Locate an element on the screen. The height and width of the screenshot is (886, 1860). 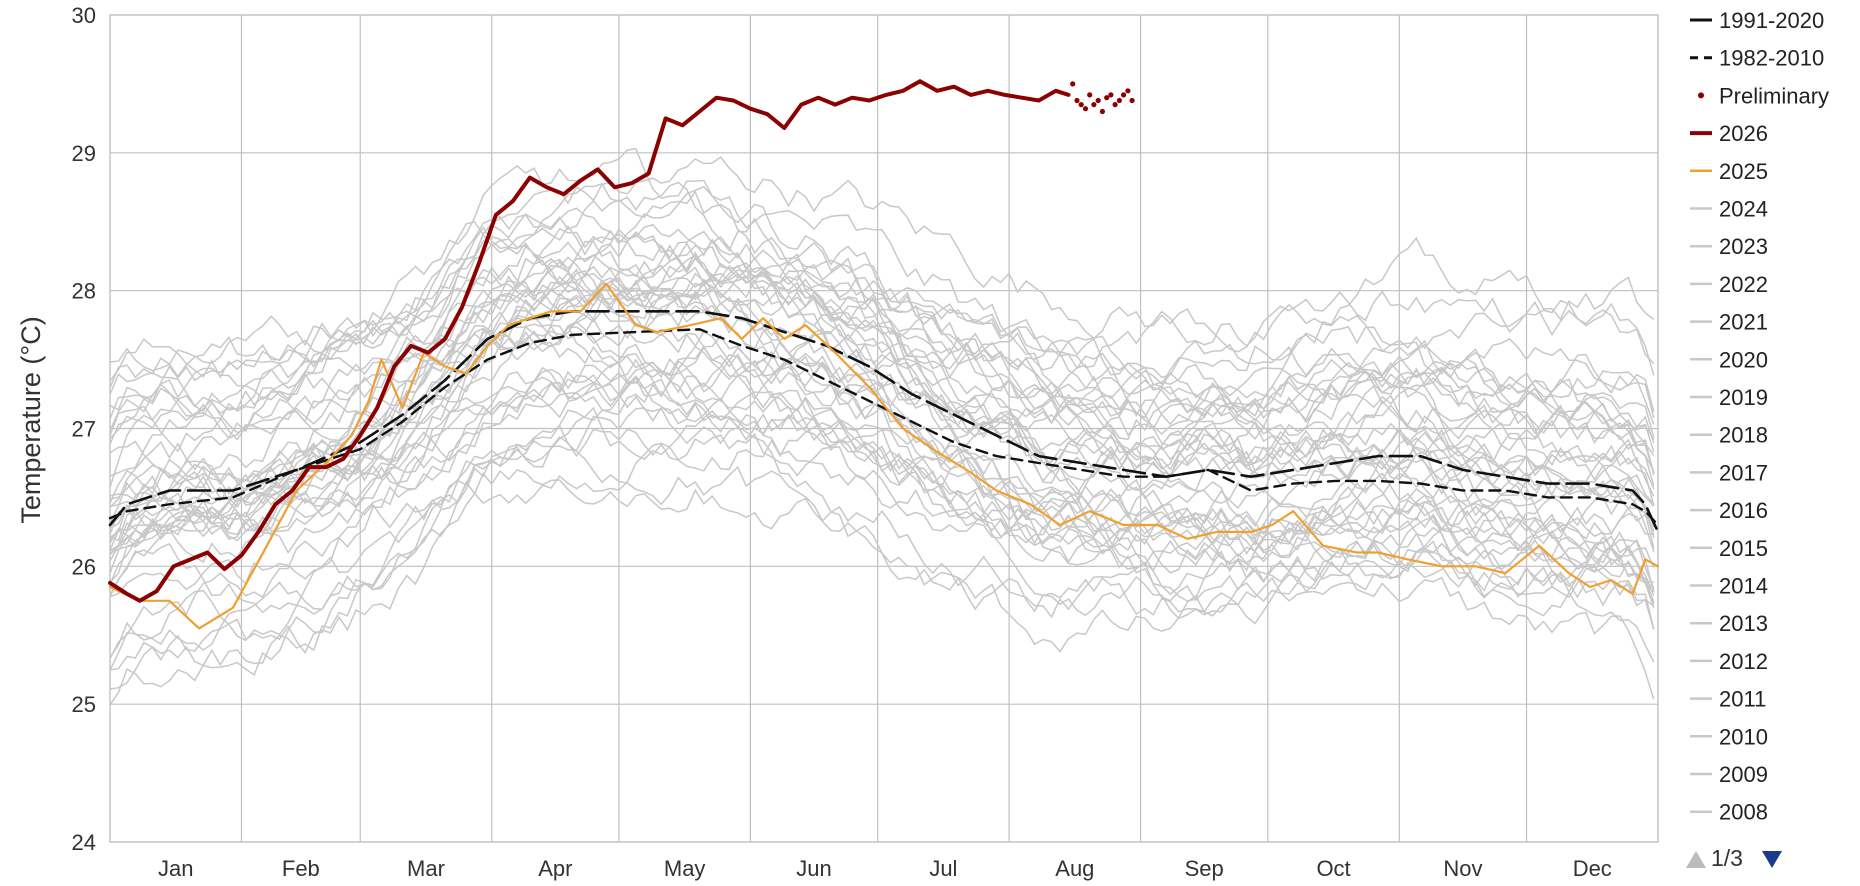
legend-label: 2012 is located at coordinates (1743, 661).